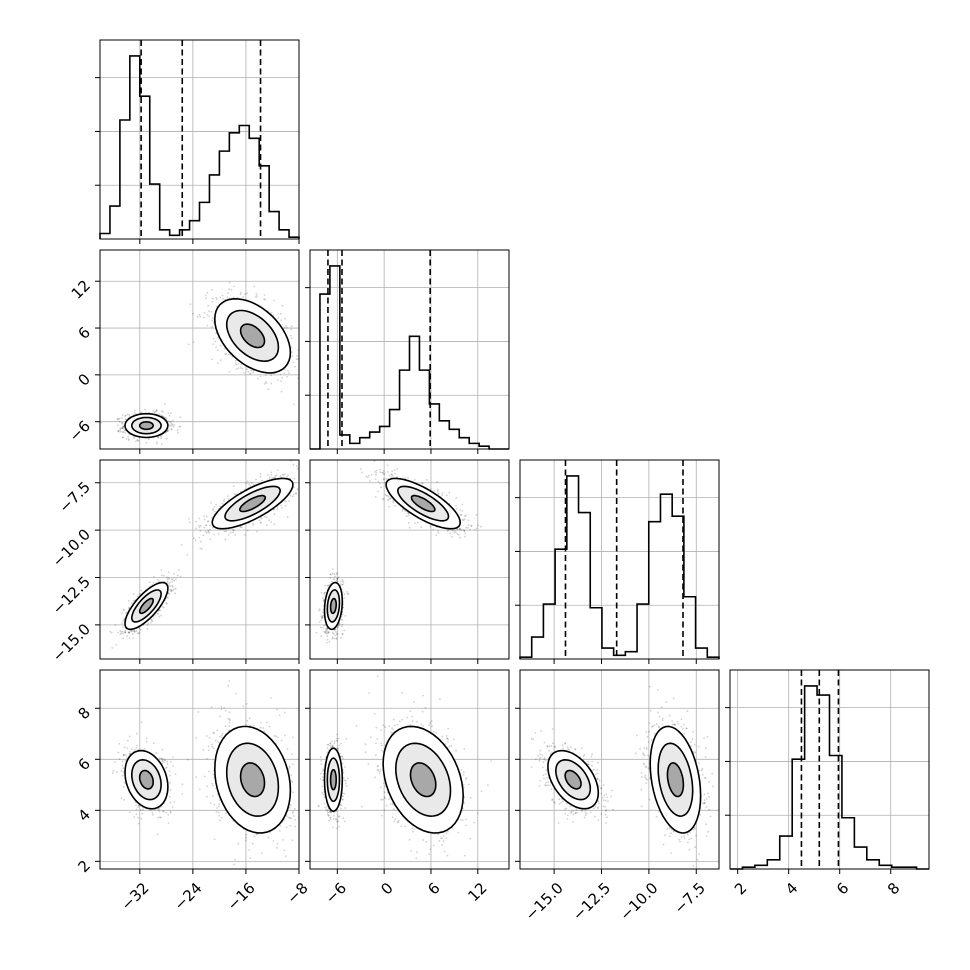  What do you see at coordinates (146, 425) in the screenshot?
I see `density-contour` at bounding box center [146, 425].